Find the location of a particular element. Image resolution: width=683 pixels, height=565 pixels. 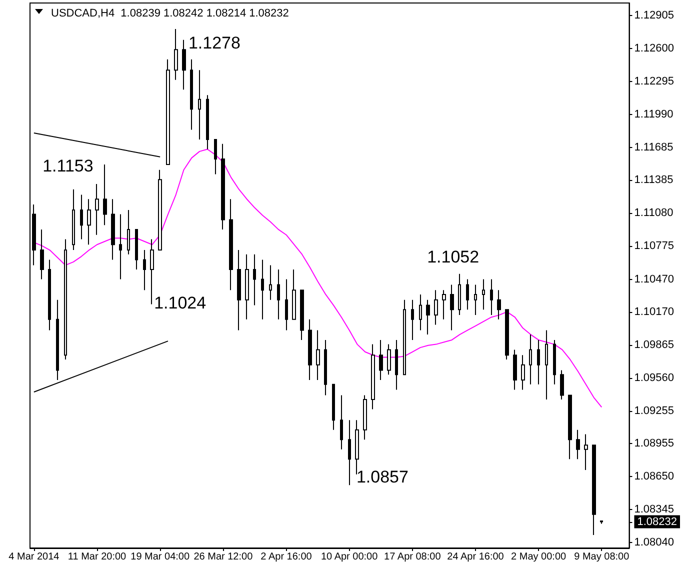

y-tick-label: 1.08345 is located at coordinates (654, 510).